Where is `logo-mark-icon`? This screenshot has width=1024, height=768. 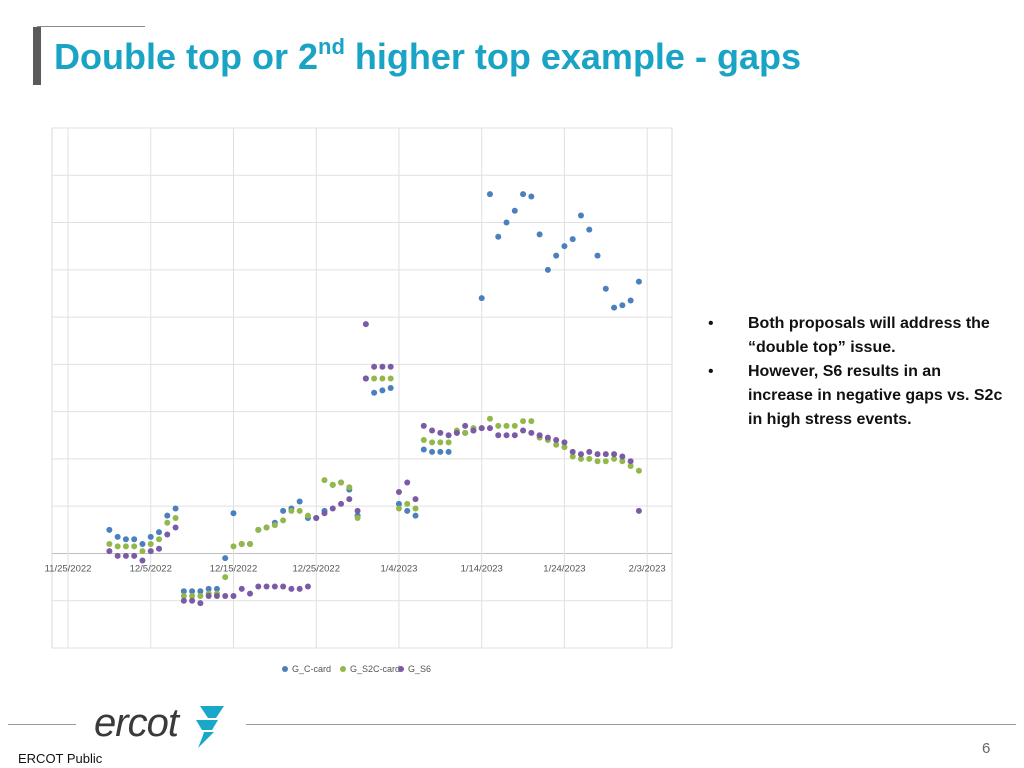
logo-mark-icon is located at coordinates (210, 727).